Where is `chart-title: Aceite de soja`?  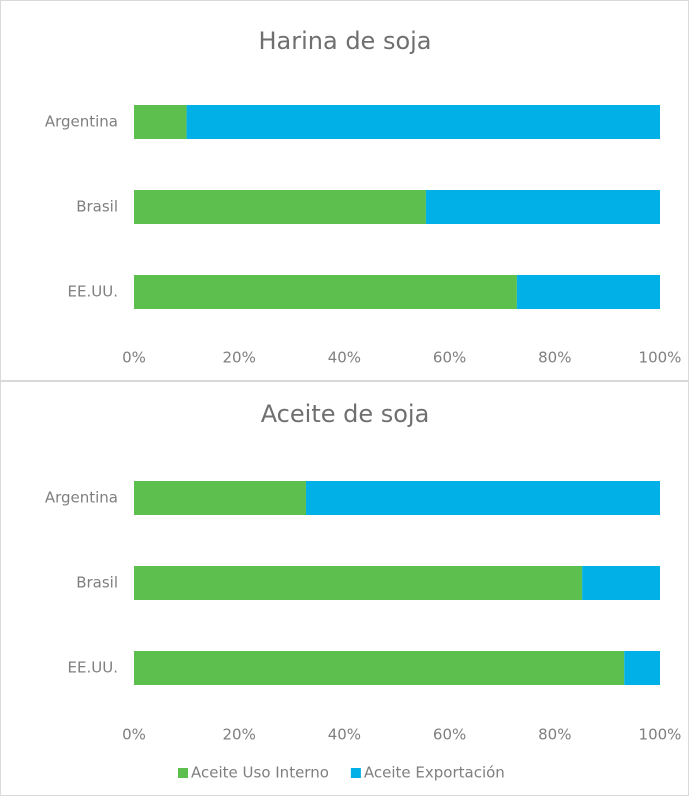
chart-title: Aceite de soja is located at coordinates (345, 414).